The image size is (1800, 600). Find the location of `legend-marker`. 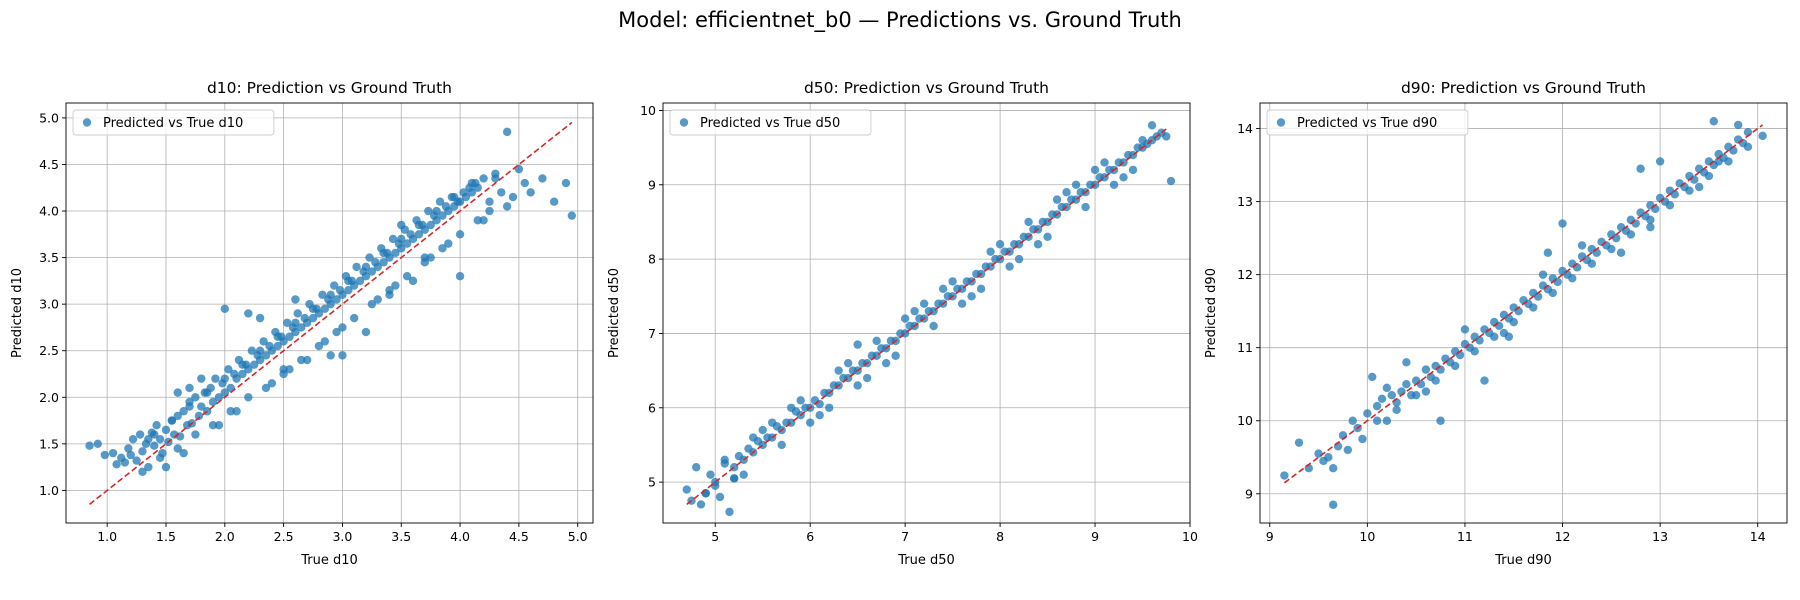

legend-marker is located at coordinates (1281, 122).